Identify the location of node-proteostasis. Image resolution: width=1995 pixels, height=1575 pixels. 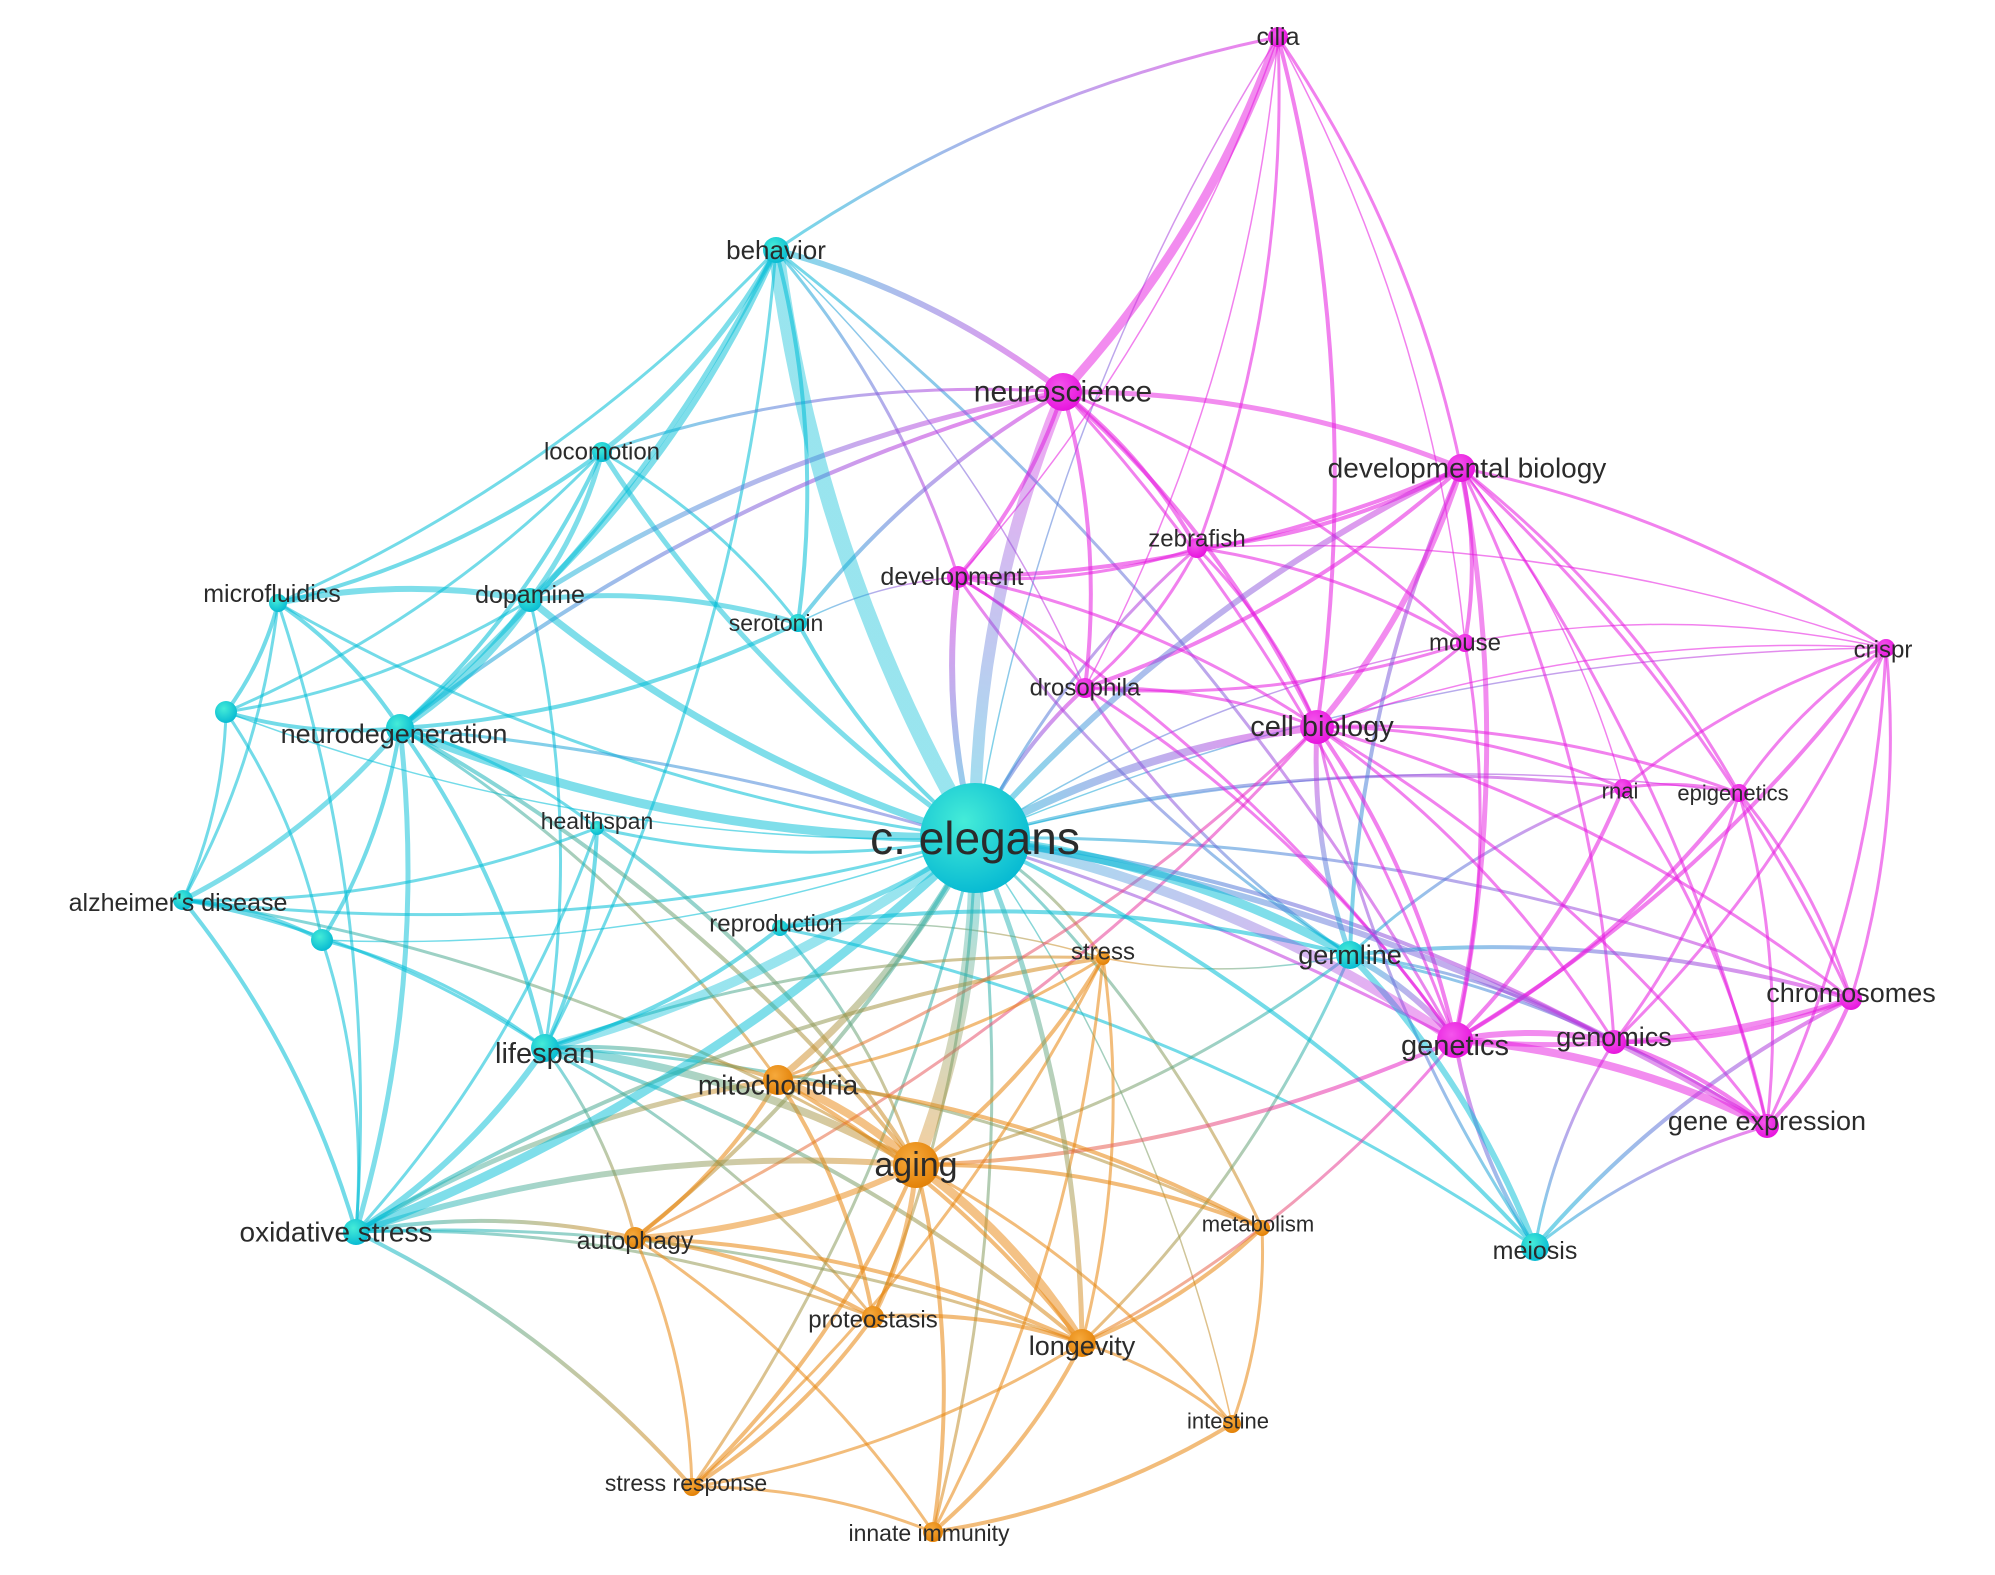
(873, 1317).